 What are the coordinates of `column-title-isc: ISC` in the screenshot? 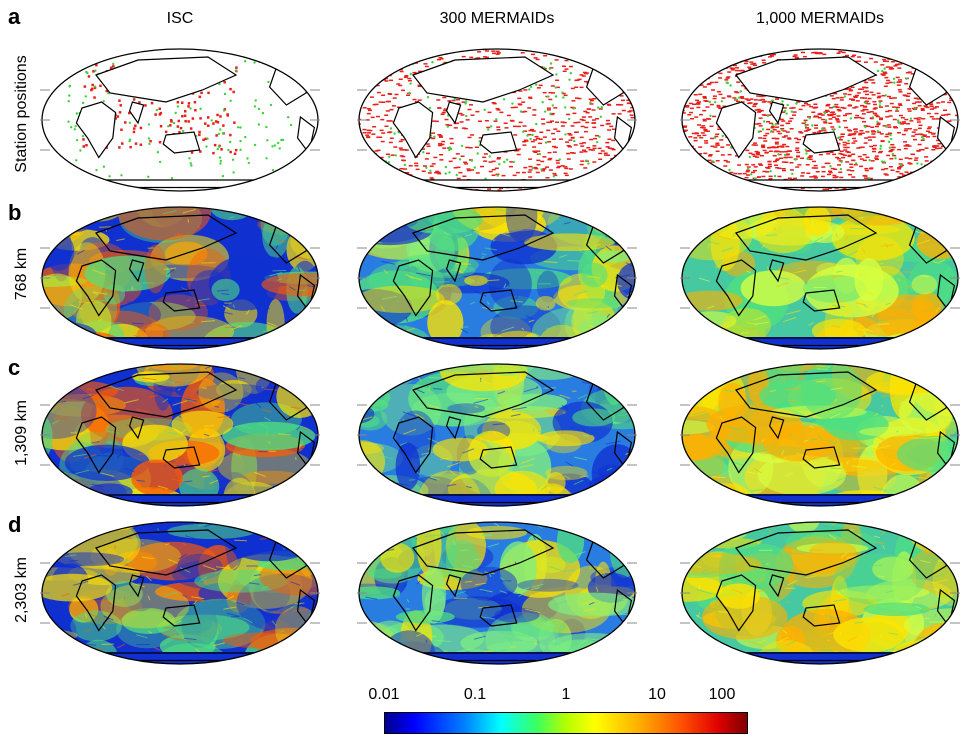 It's located at (180, 18).